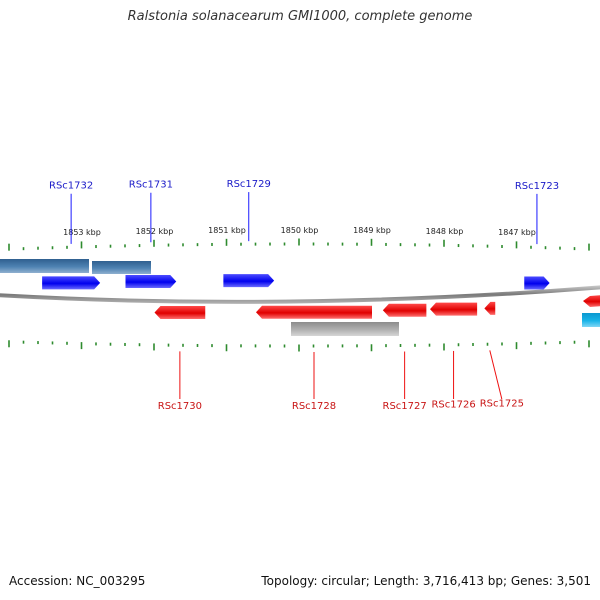 This screenshot has height=600, width=600. What do you see at coordinates (517, 232) in the screenshot?
I see `scale-label: 1847 kbp` at bounding box center [517, 232].